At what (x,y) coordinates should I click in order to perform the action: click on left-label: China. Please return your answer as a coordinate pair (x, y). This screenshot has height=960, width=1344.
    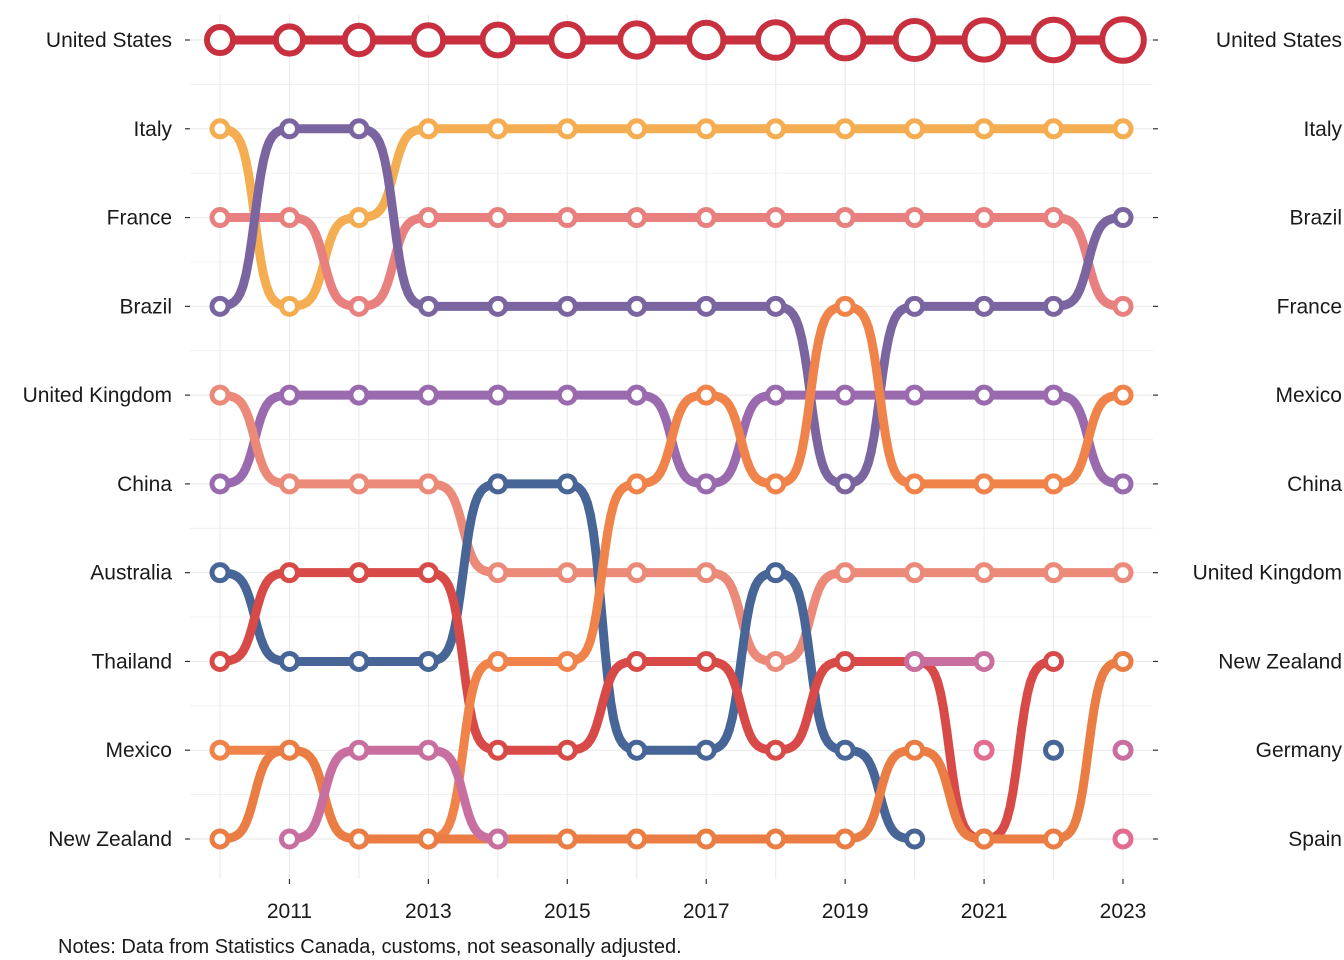
    Looking at the image, I should click on (144, 484).